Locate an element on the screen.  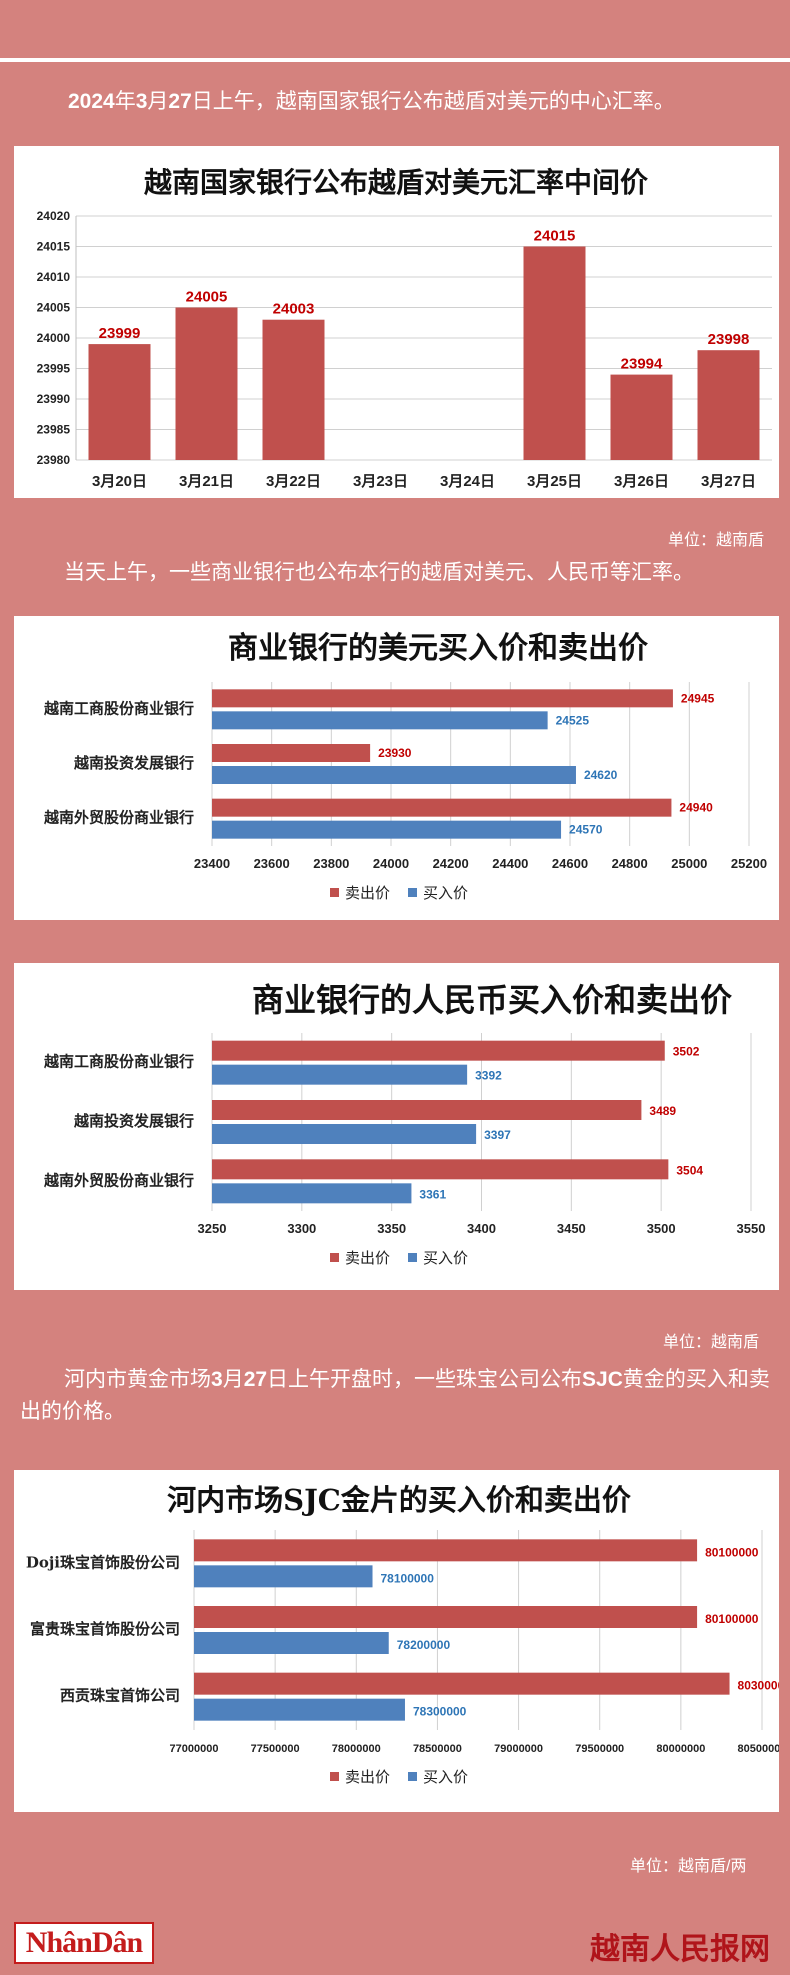
x-tick-label: 3550 is located at coordinates (751, 1228).